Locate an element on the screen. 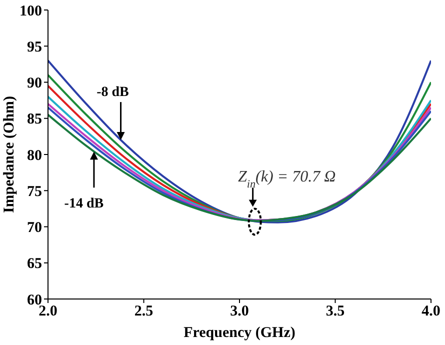  y-tick-label: 85 is located at coordinates (34, 120).